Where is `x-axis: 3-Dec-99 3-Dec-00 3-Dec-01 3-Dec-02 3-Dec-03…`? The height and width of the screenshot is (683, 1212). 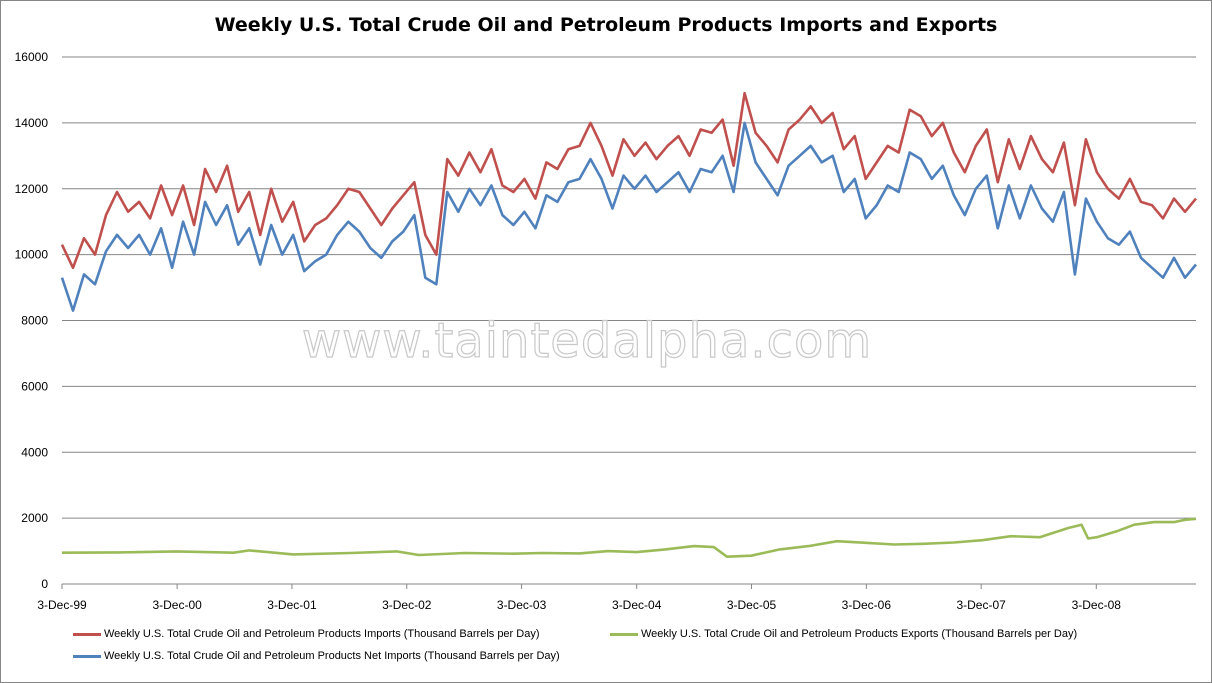 x-axis: 3-Dec-99 3-Dec-00 3-Dec-01 3-Dec-02 3-Dec-03… is located at coordinates (616, 597).